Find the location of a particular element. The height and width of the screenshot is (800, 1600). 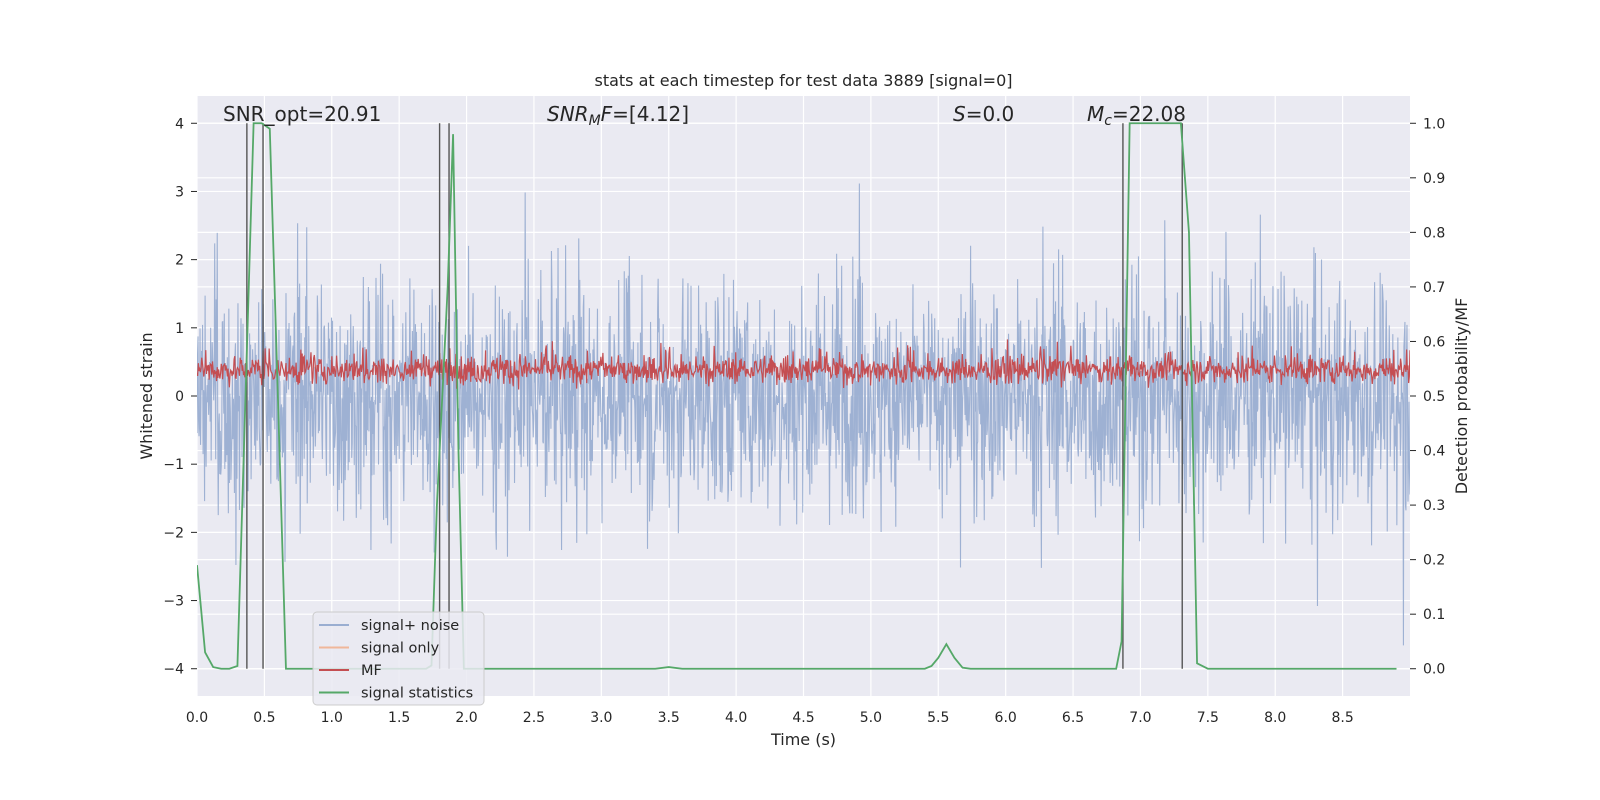

x-tick-label: 5.0 is located at coordinates (871, 718).